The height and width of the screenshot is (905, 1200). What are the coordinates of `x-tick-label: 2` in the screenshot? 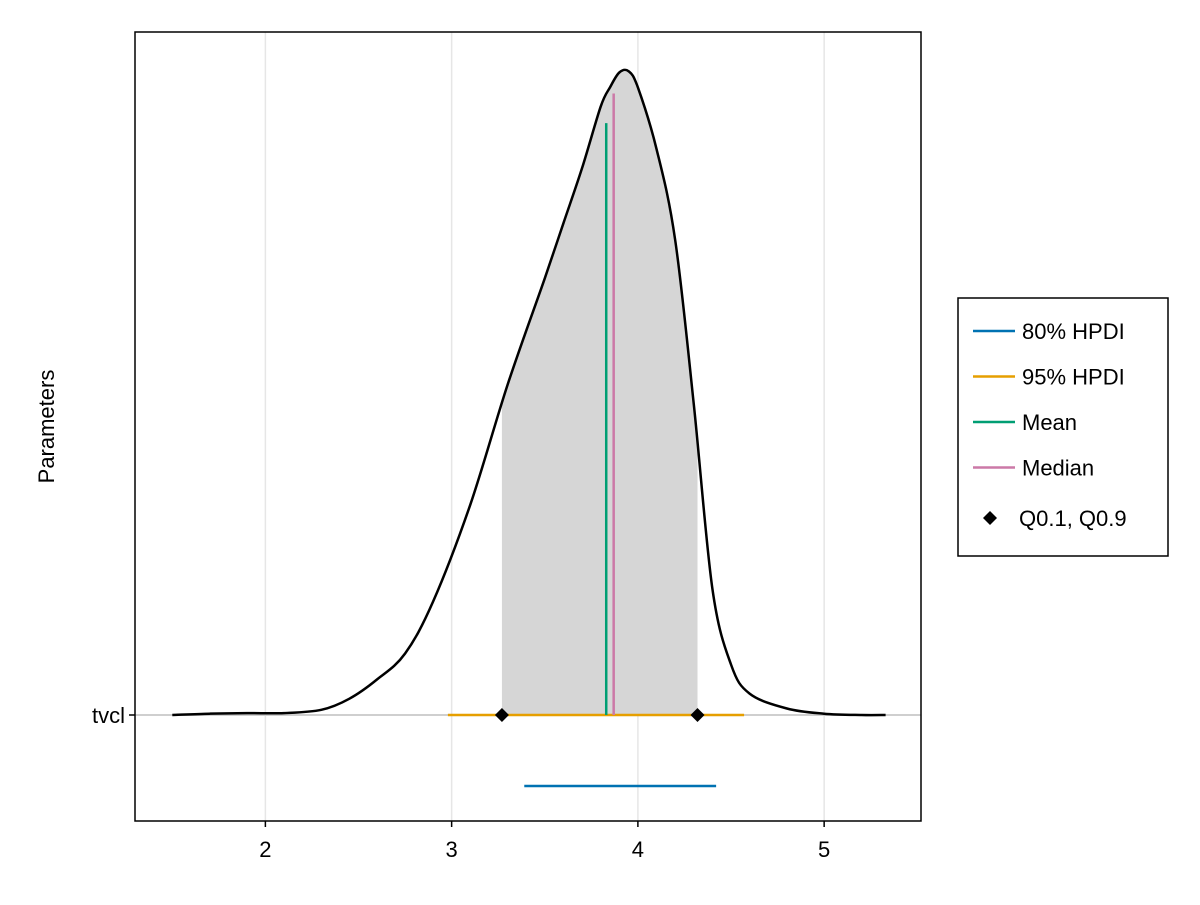 It's located at (265, 849).